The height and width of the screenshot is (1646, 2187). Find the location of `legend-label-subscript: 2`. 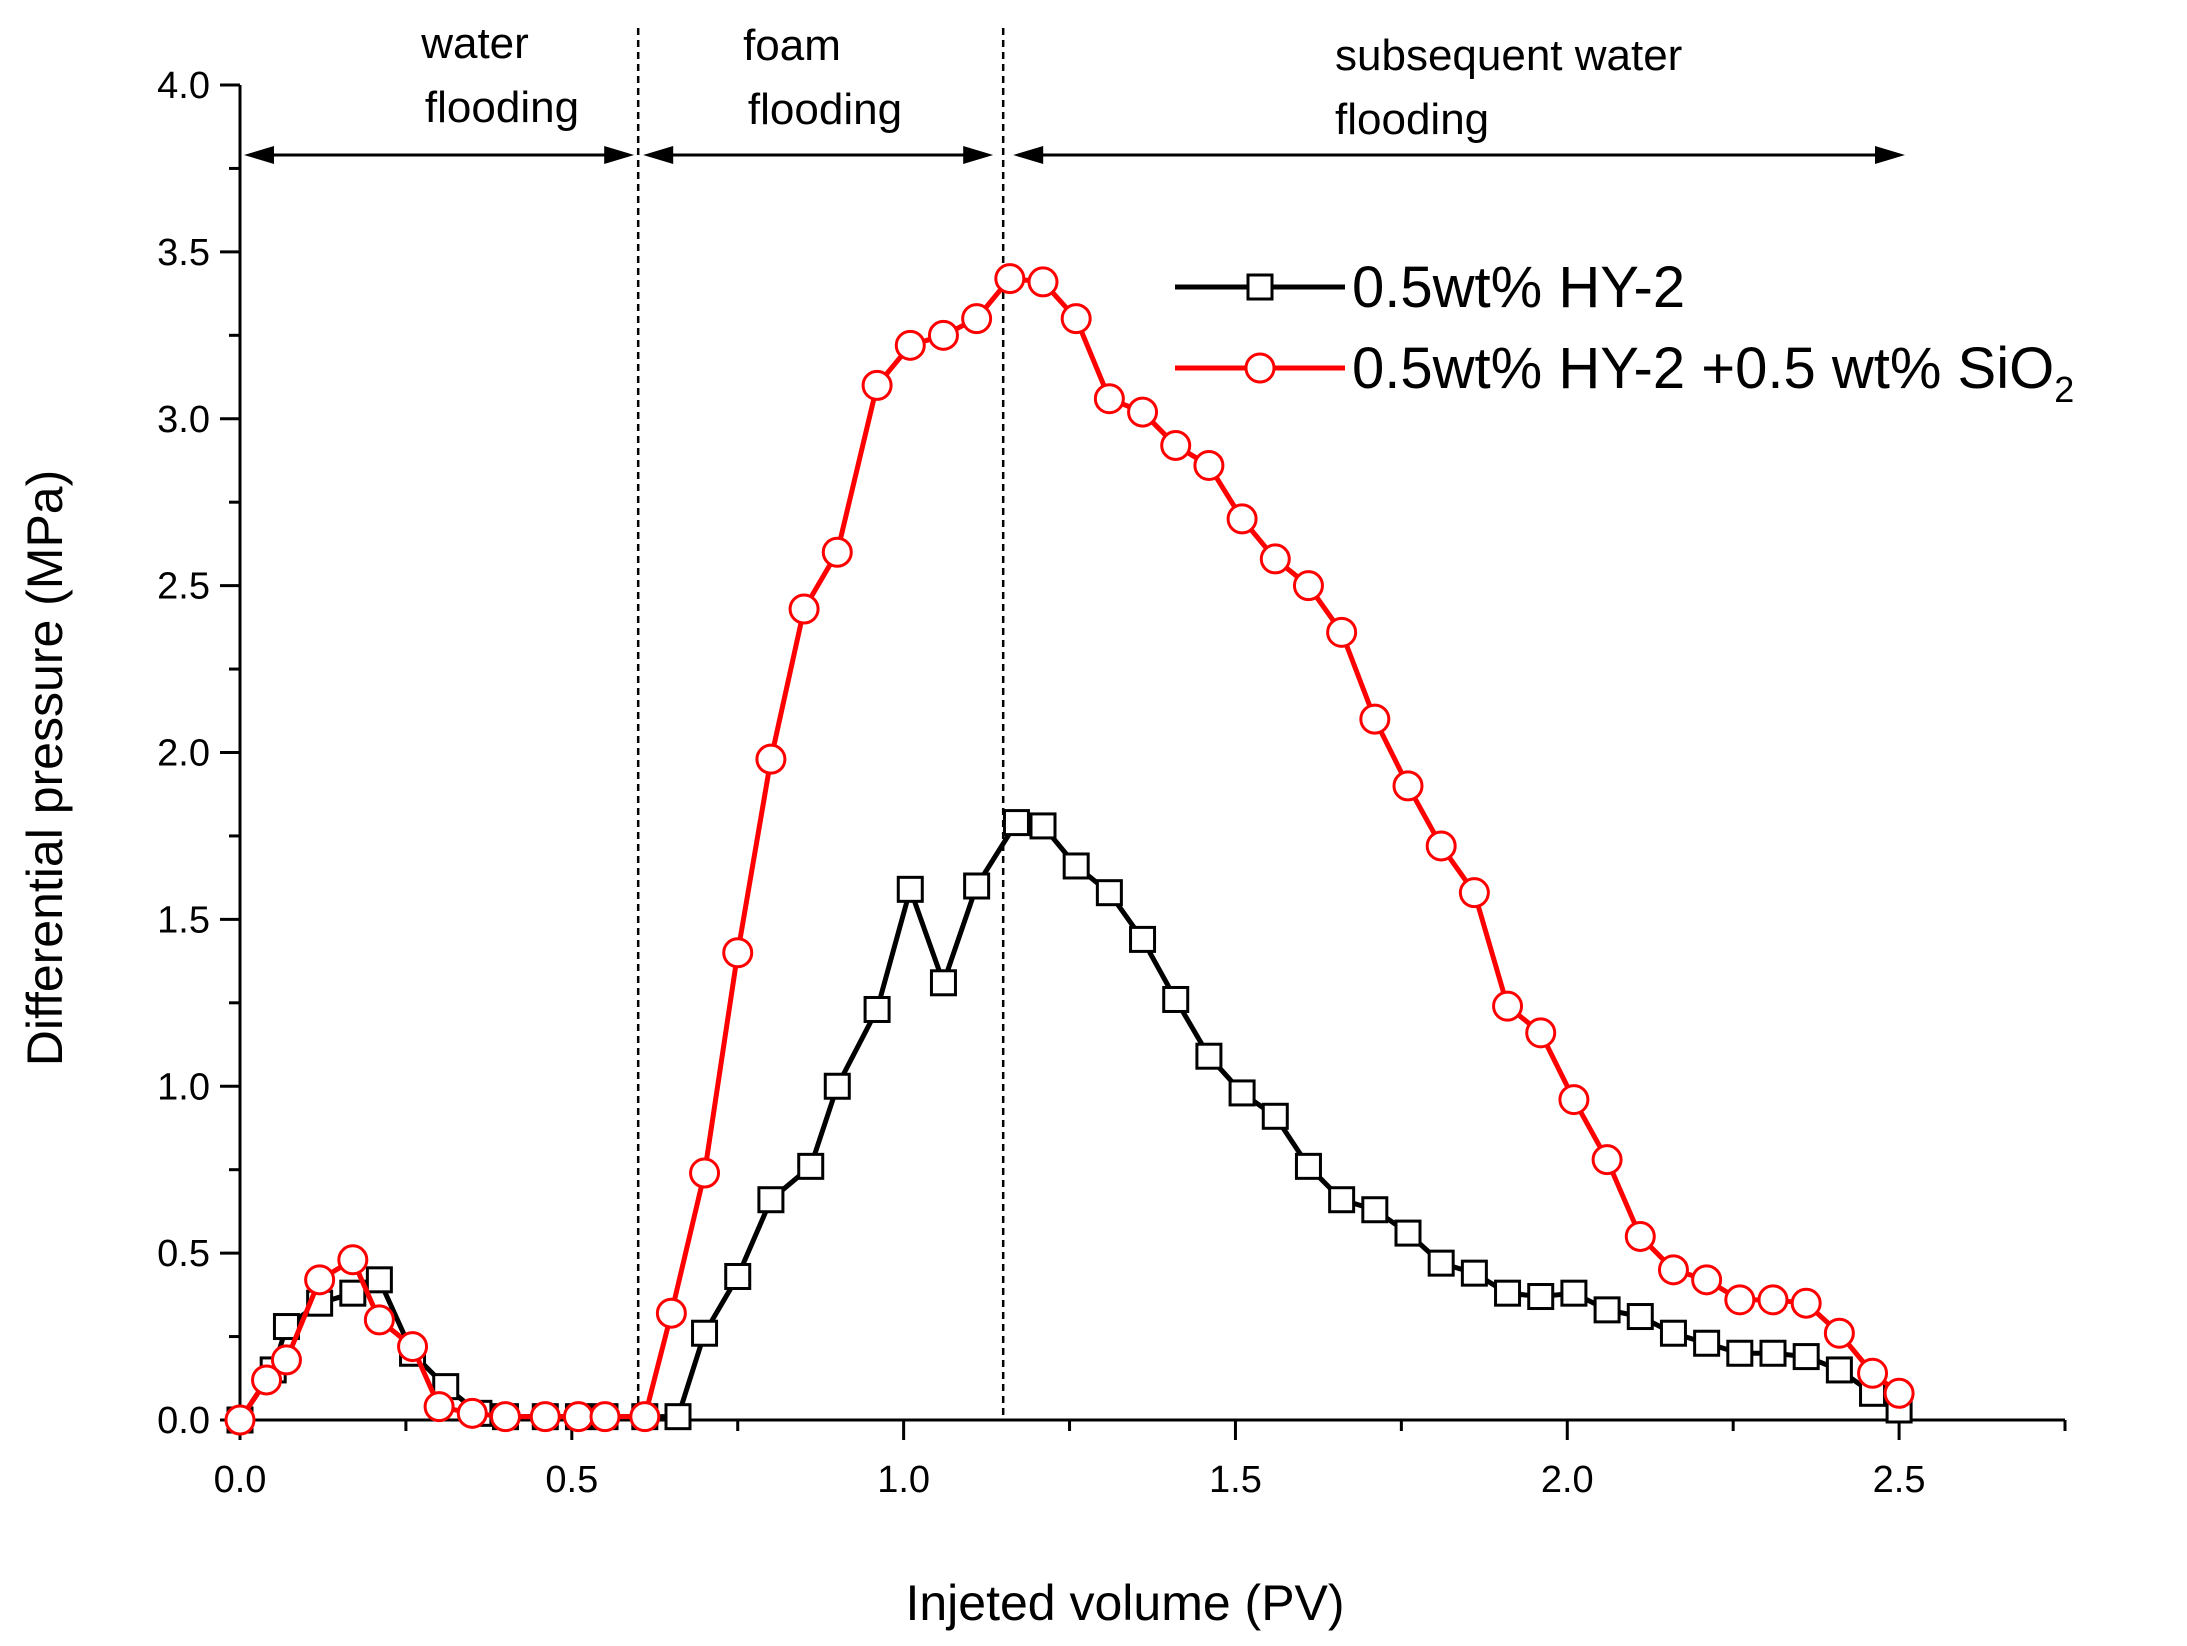

legend-label-subscript: 2 is located at coordinates (2064, 389).